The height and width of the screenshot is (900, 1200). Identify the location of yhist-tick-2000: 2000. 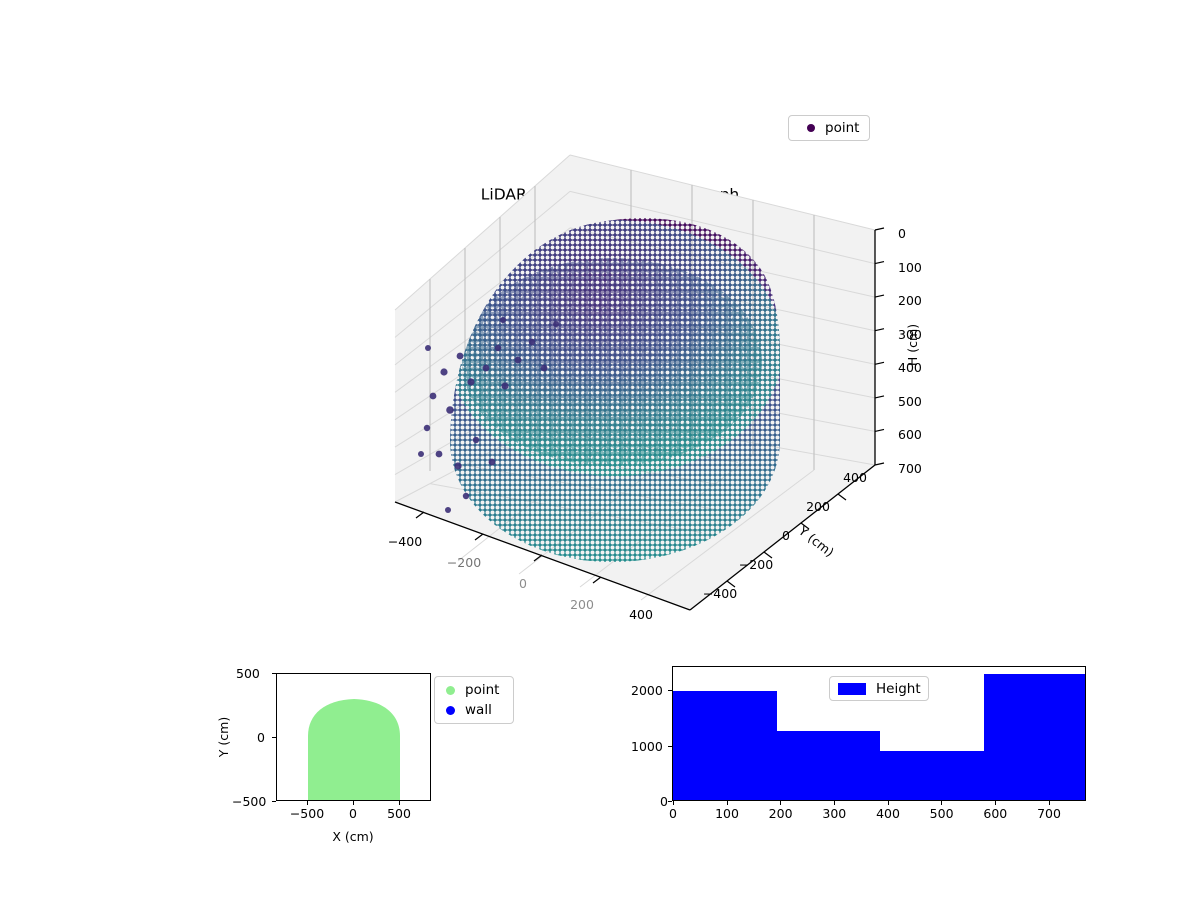
(647, 690).